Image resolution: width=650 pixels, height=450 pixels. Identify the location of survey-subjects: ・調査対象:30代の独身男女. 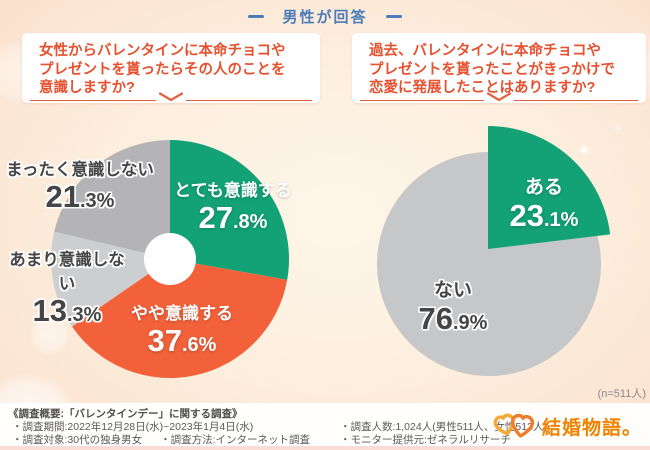
(77, 440).